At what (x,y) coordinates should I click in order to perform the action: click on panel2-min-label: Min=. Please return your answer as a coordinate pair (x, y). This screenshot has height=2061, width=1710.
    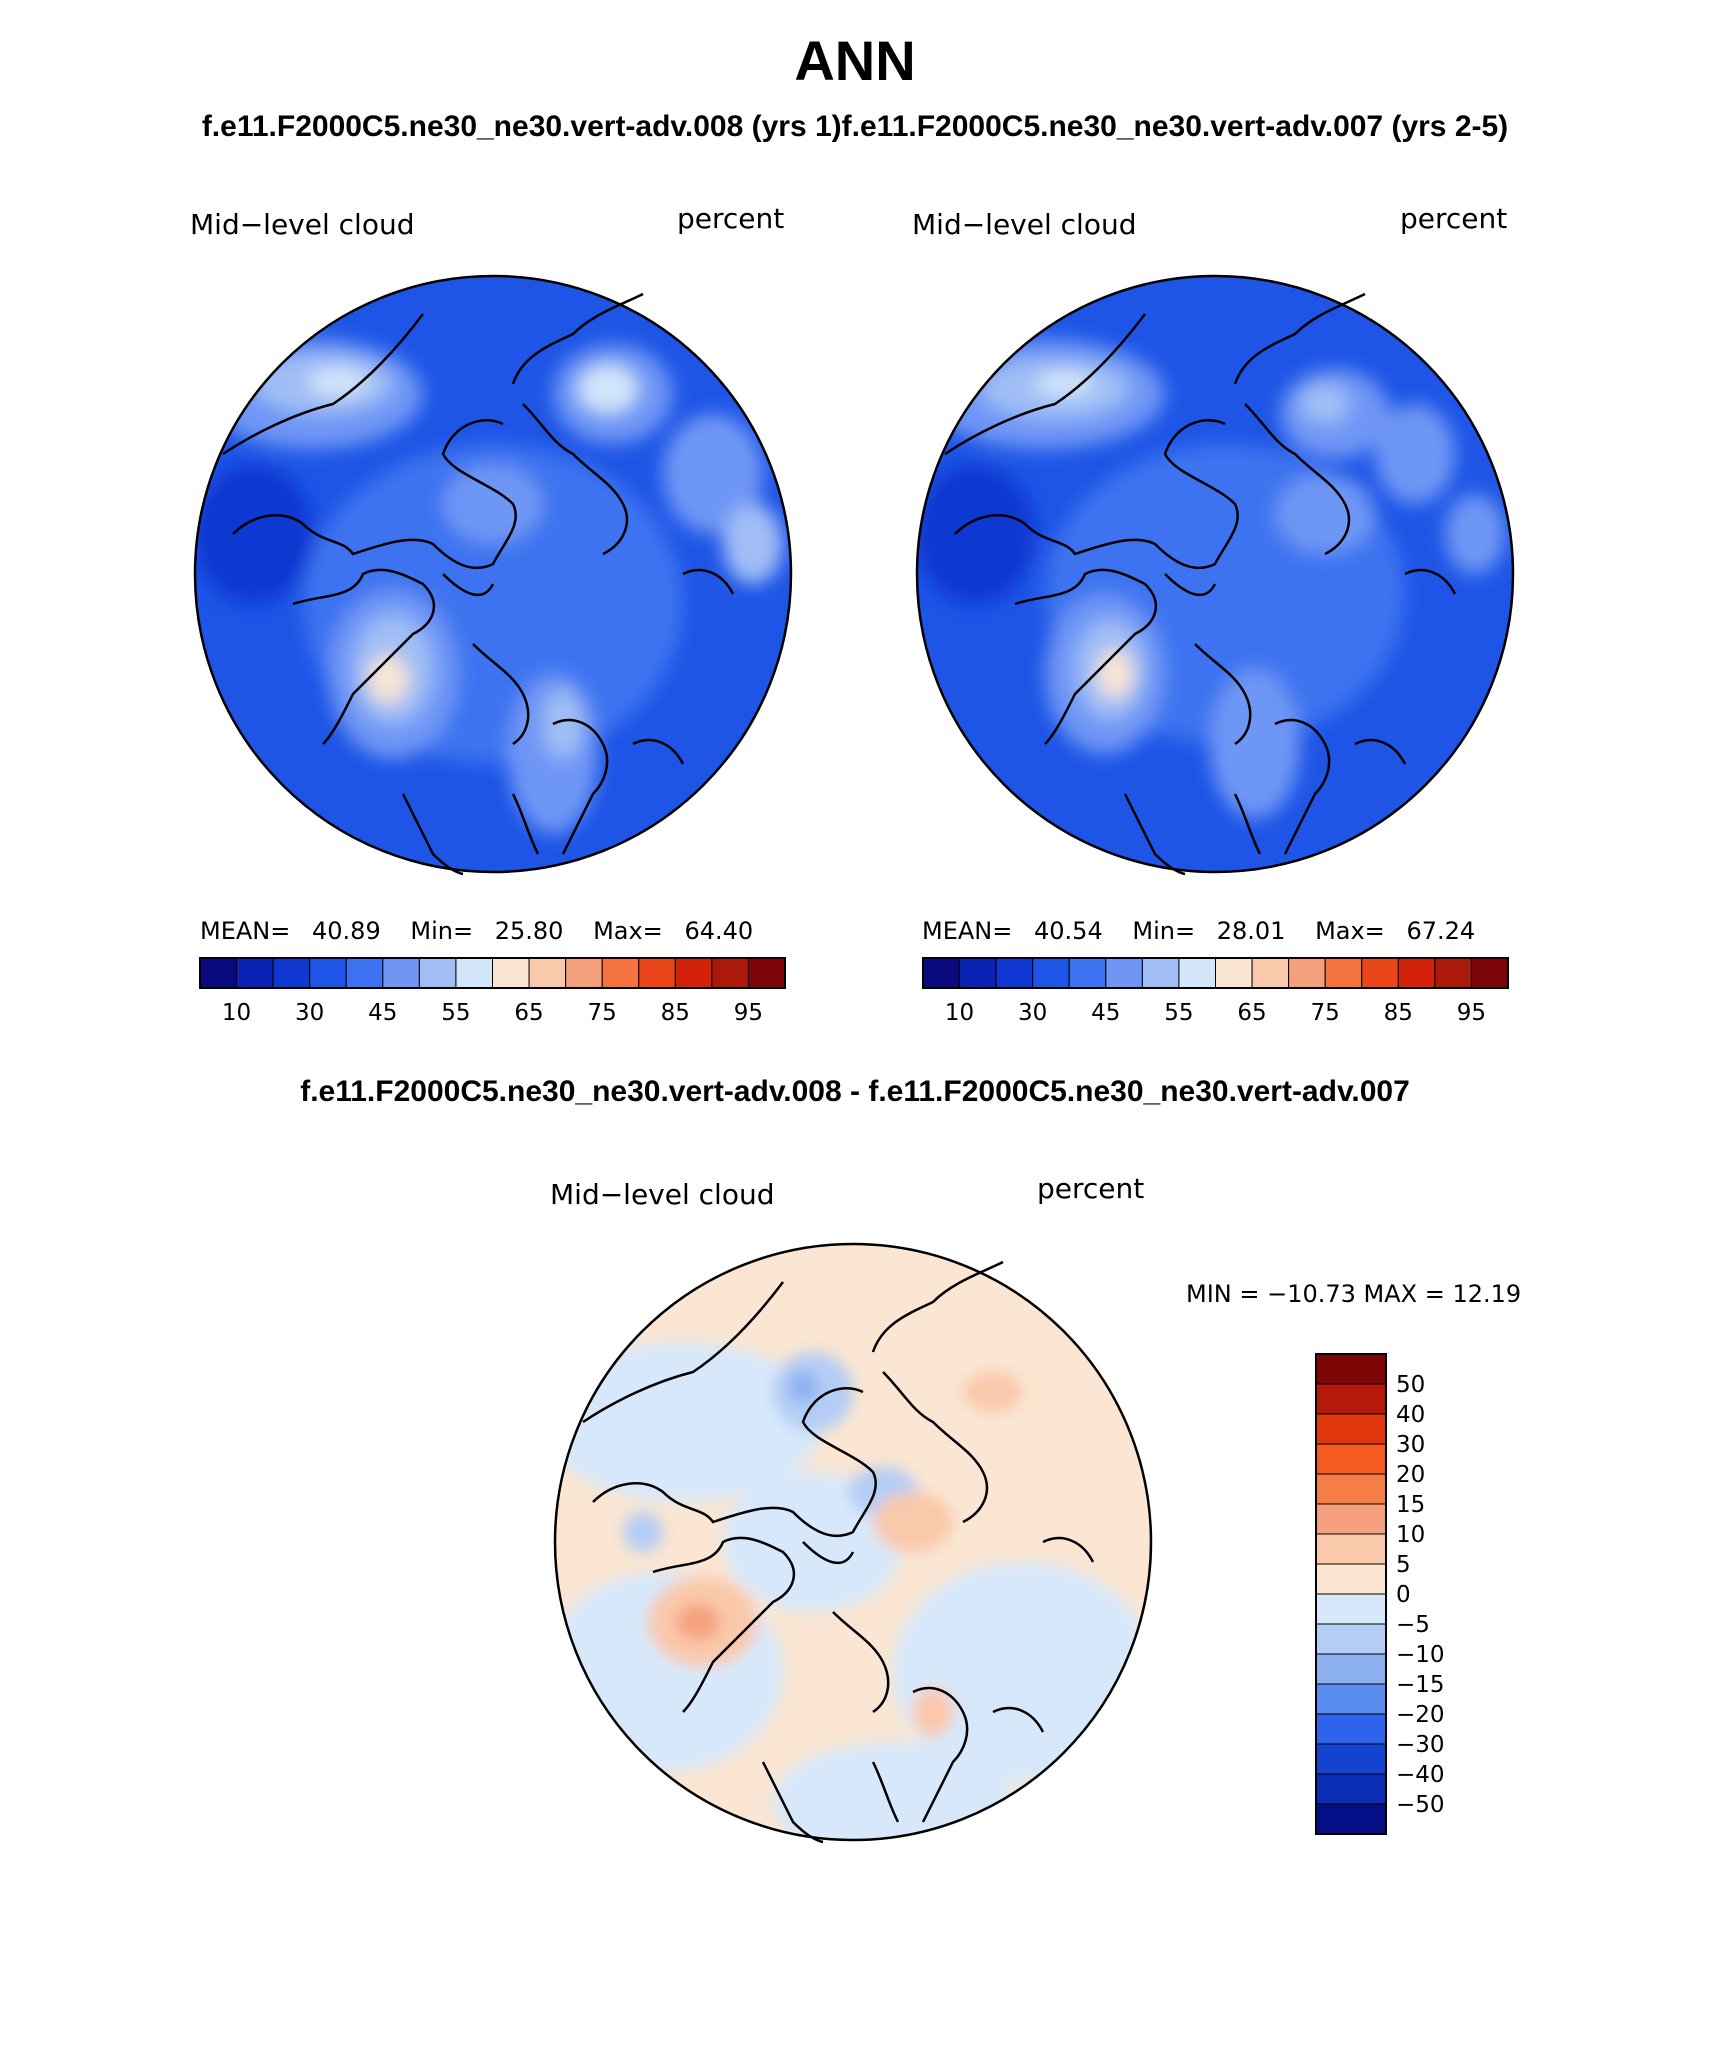
    Looking at the image, I should click on (1164, 931).